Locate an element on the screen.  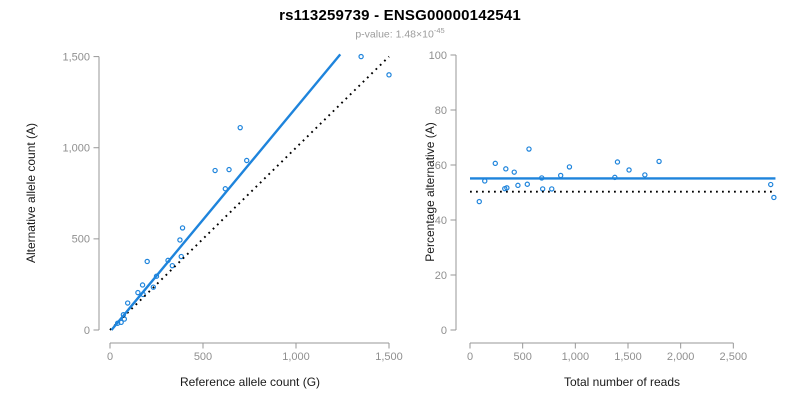
left-y-tick-label: 1,500 is located at coordinates (76, 57).